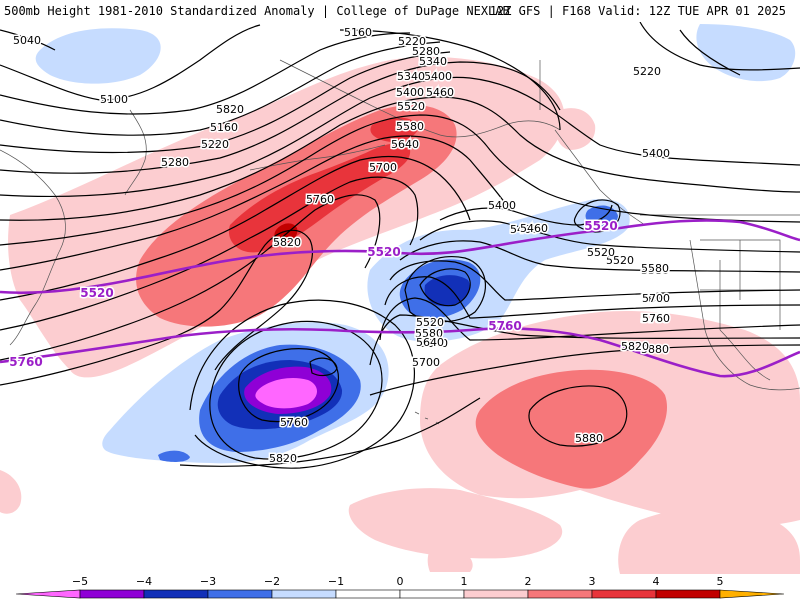 This screenshot has width=800, height=604. I want to click on contour-5520-trough, so click(599, 256).